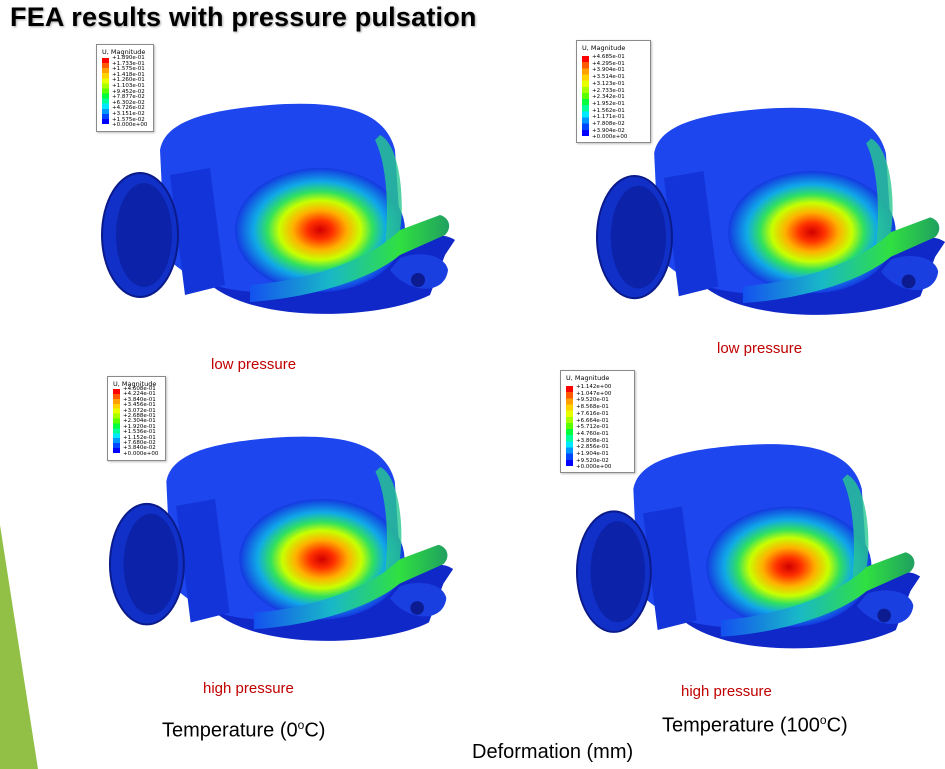 The width and height of the screenshot is (945, 769). Describe the element at coordinates (594, 393) in the screenshot. I see `legend-value: +1.047e+00` at that location.